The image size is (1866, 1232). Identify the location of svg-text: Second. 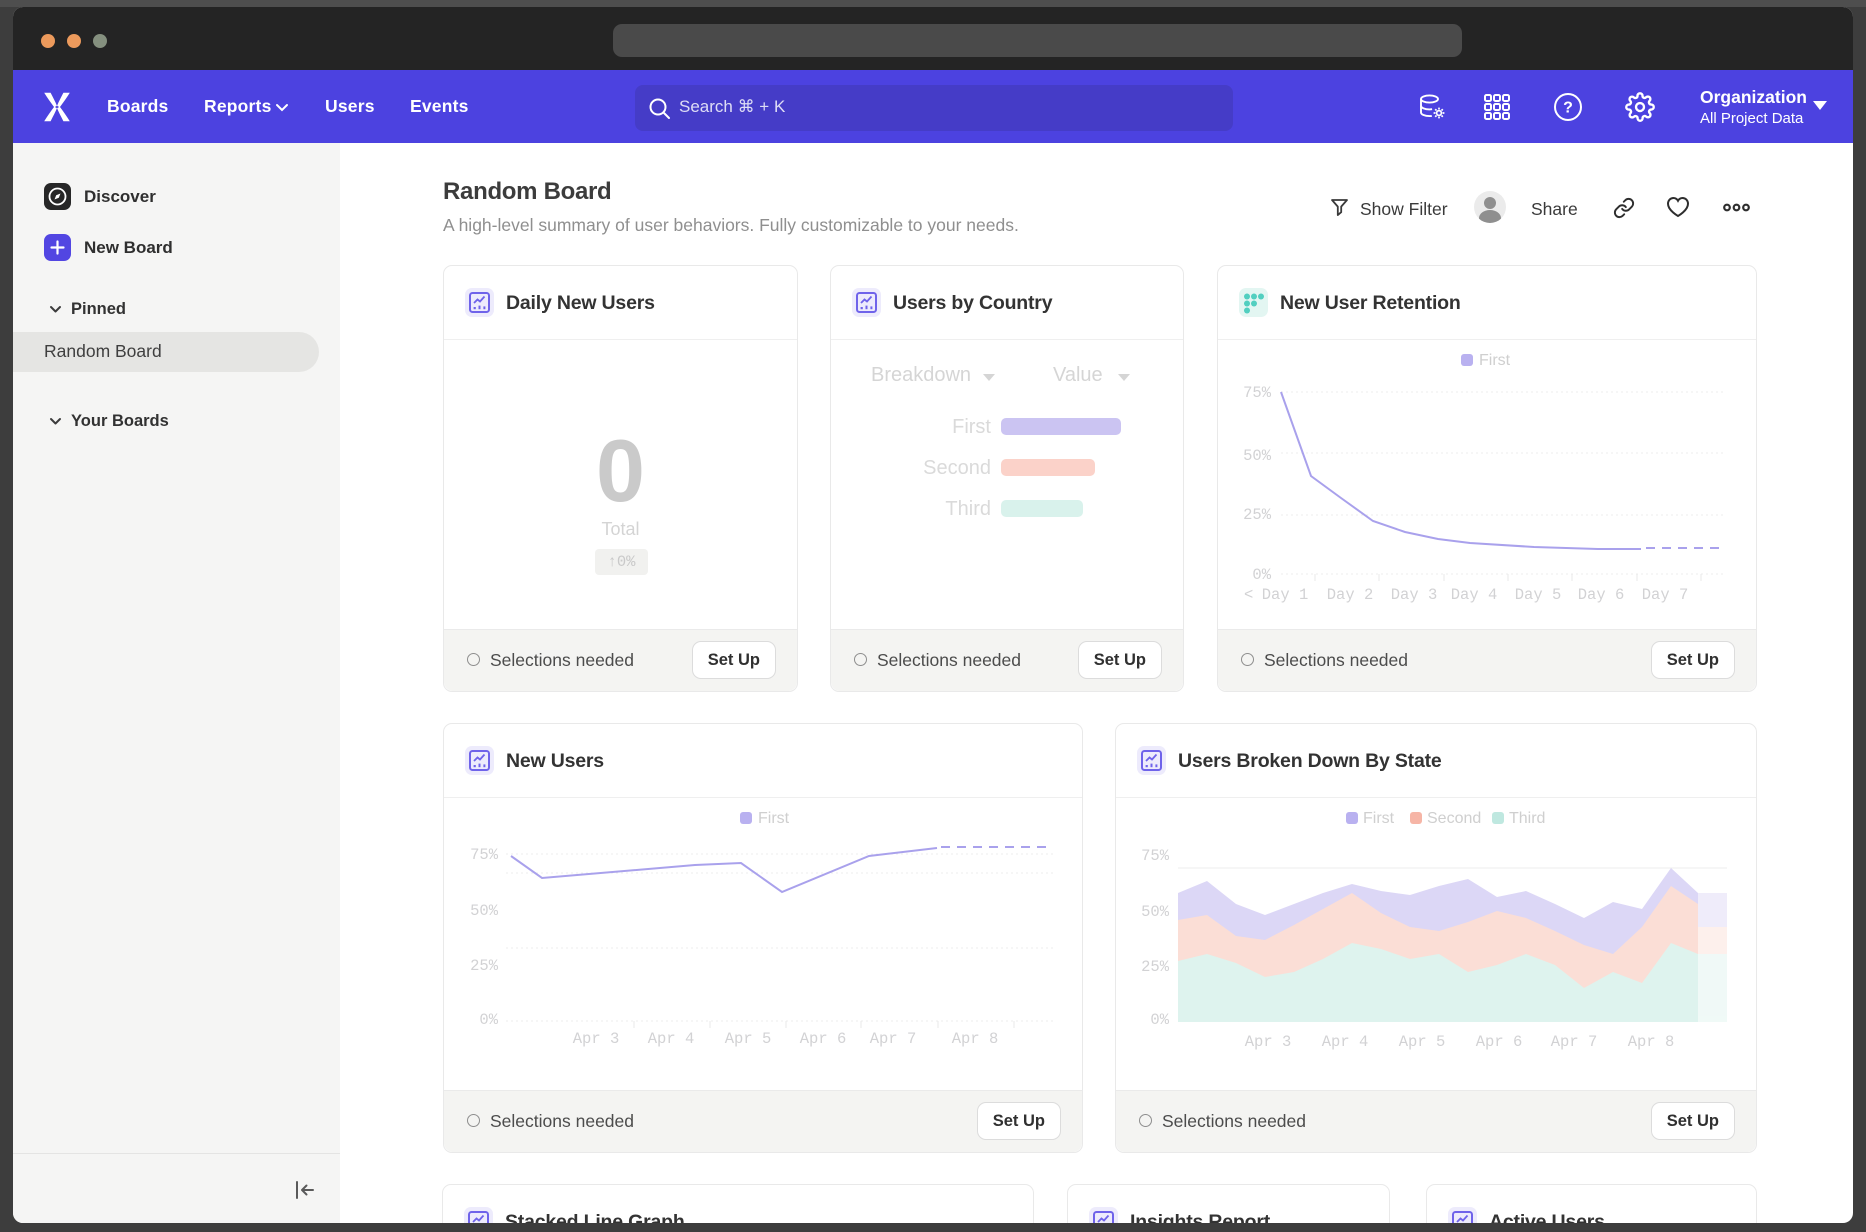
(1454, 818).